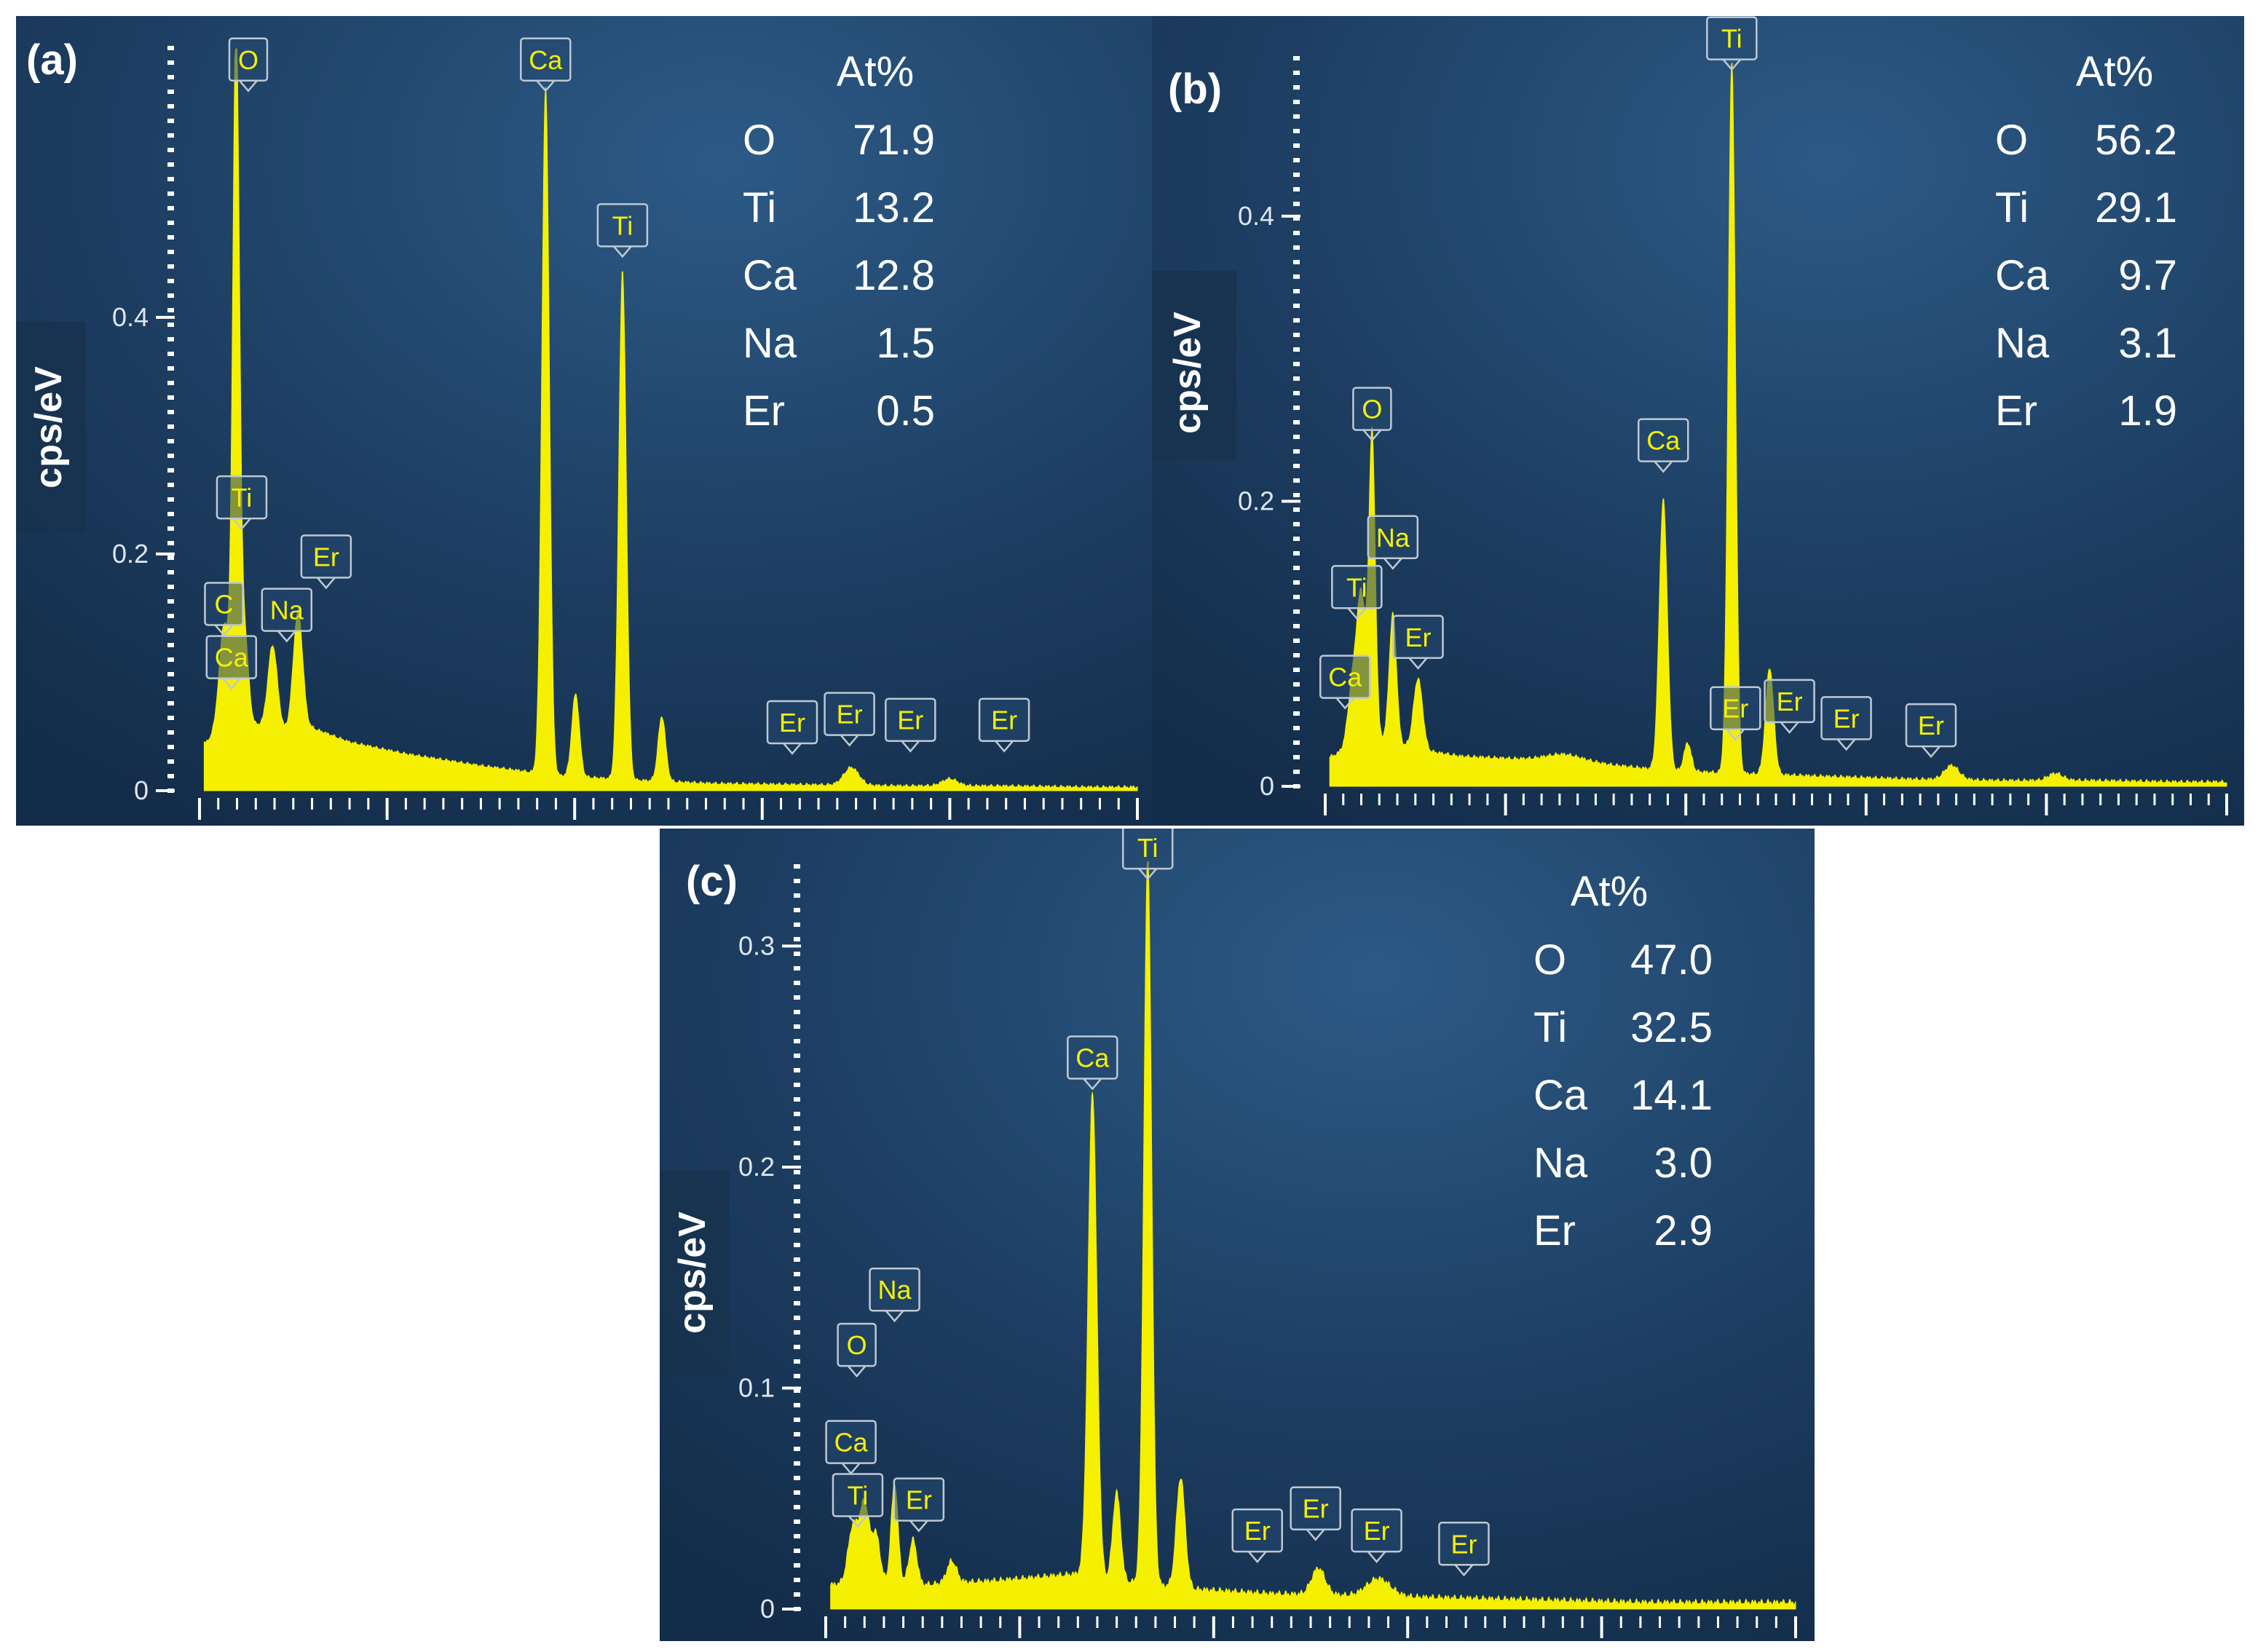 The width and height of the screenshot is (2258, 1652). I want to click on y-tick-label: 0.1, so click(756, 1387).